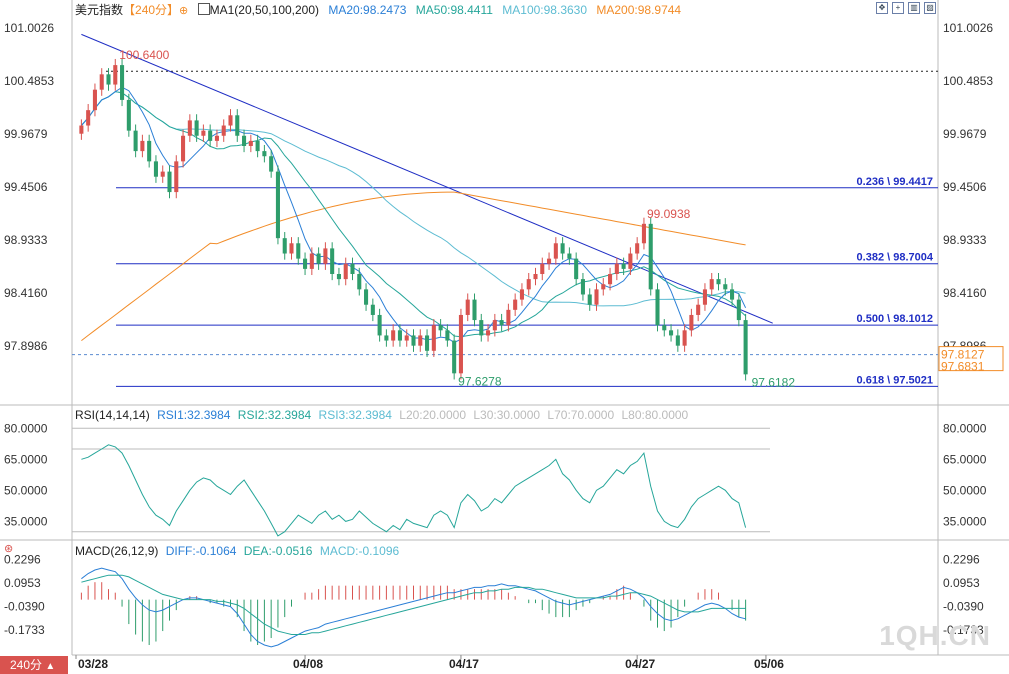 Image resolution: width=1009 pixels, height=674 pixels. I want to click on macd-value: MACD:-0.1096, so click(359, 551).